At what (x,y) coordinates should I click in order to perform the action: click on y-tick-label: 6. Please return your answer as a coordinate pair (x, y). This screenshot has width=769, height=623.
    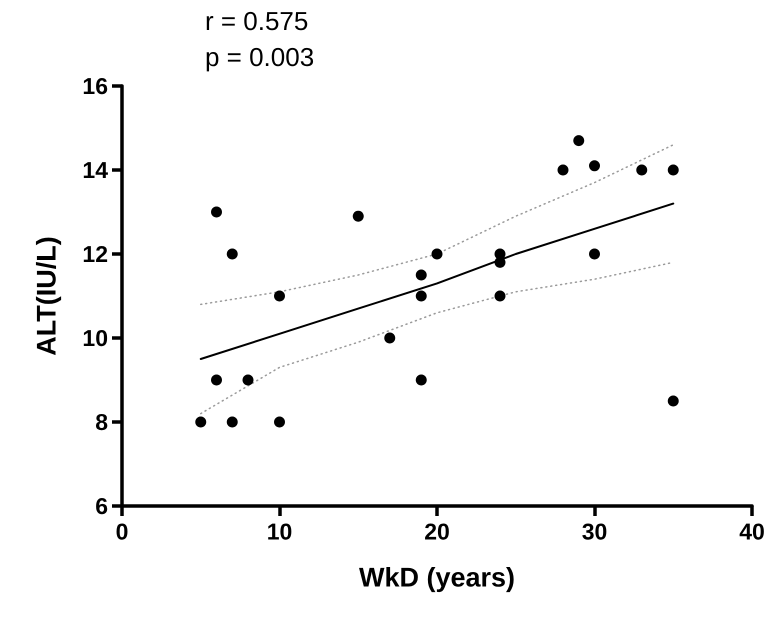
    Looking at the image, I should click on (101, 506).